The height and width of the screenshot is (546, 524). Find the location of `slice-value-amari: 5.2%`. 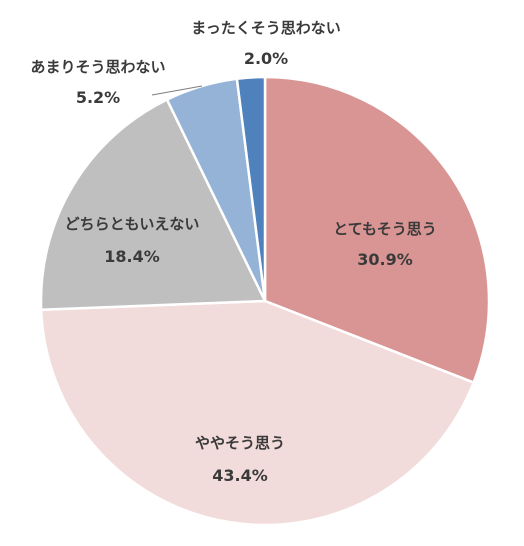

slice-value-amari: 5.2% is located at coordinates (98, 97).